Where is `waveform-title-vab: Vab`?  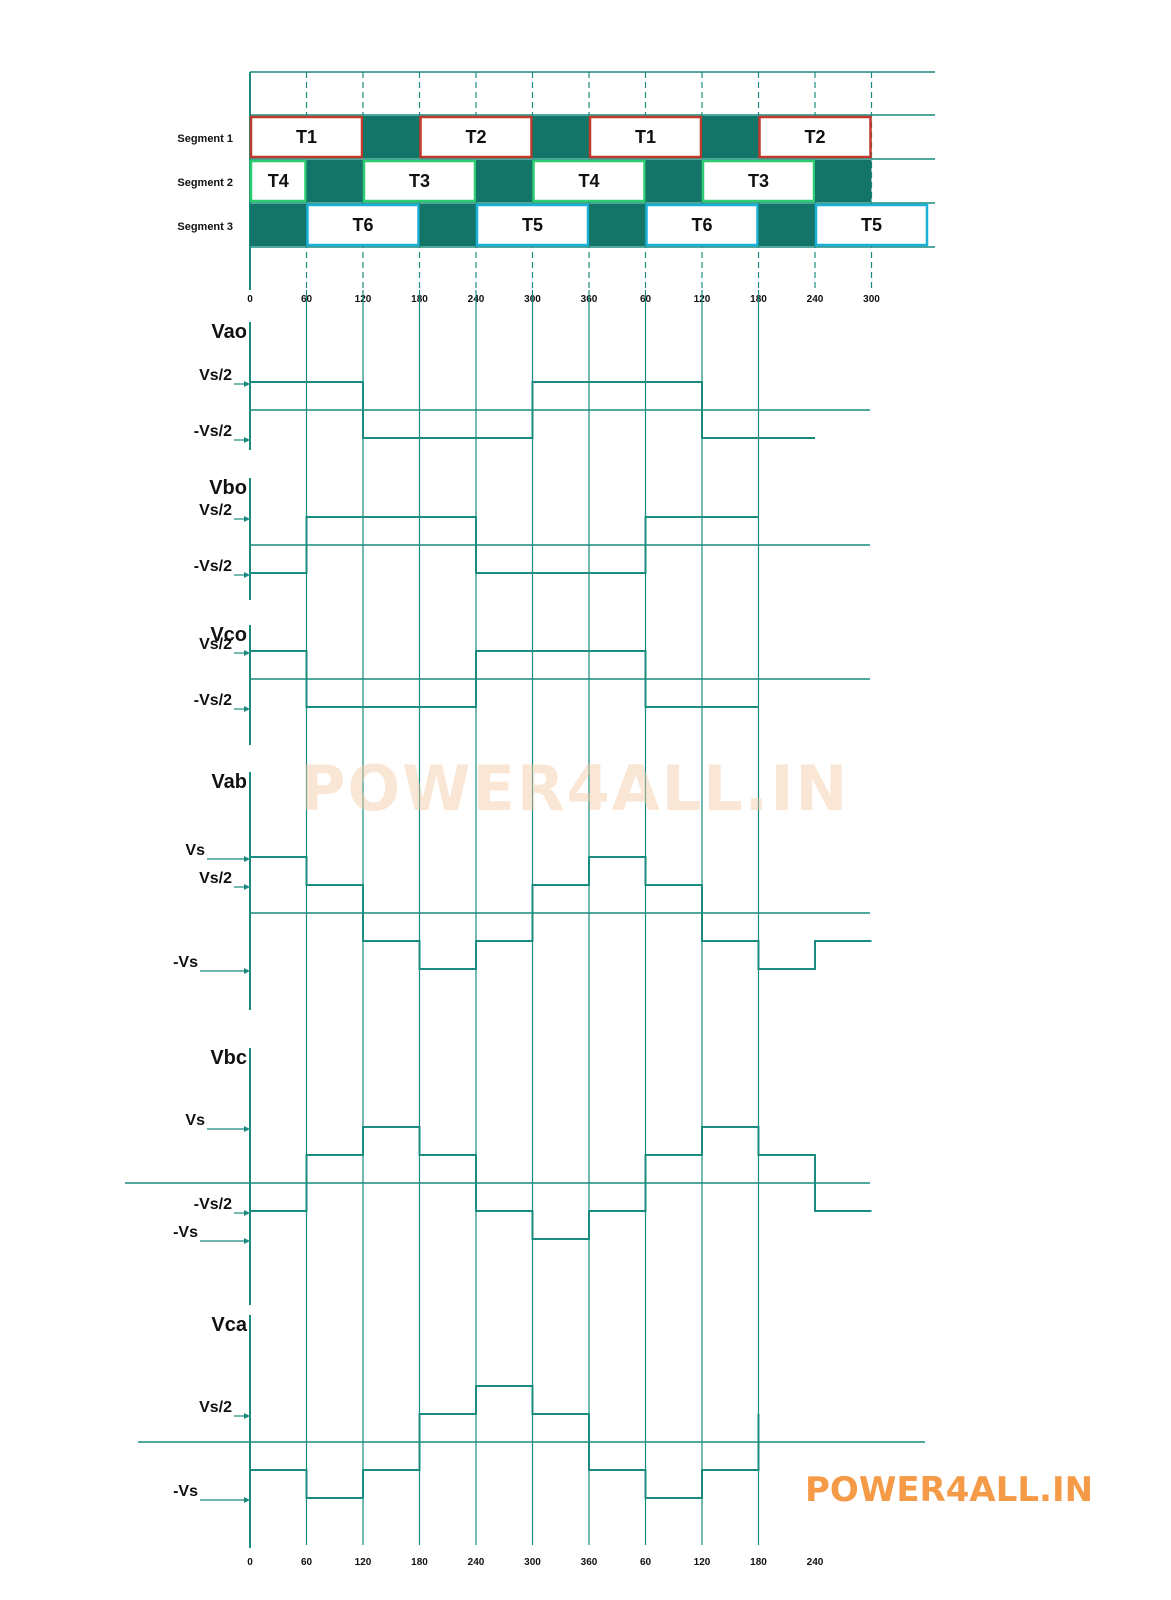 waveform-title-vab: Vab is located at coordinates (229, 782).